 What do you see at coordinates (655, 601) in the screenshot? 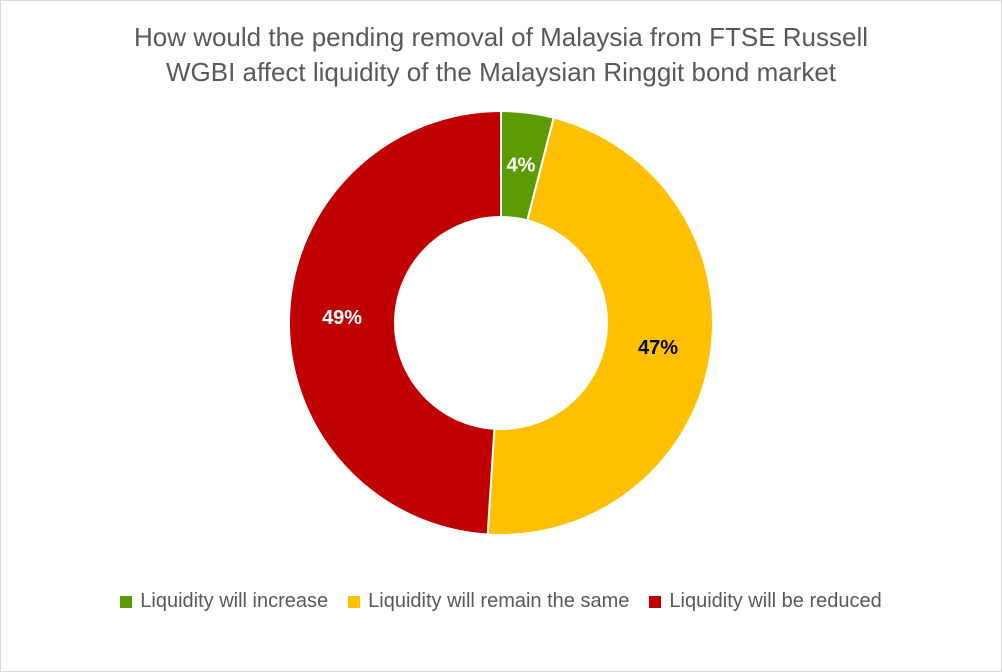
I see `legend-swatch-reduced` at bounding box center [655, 601].